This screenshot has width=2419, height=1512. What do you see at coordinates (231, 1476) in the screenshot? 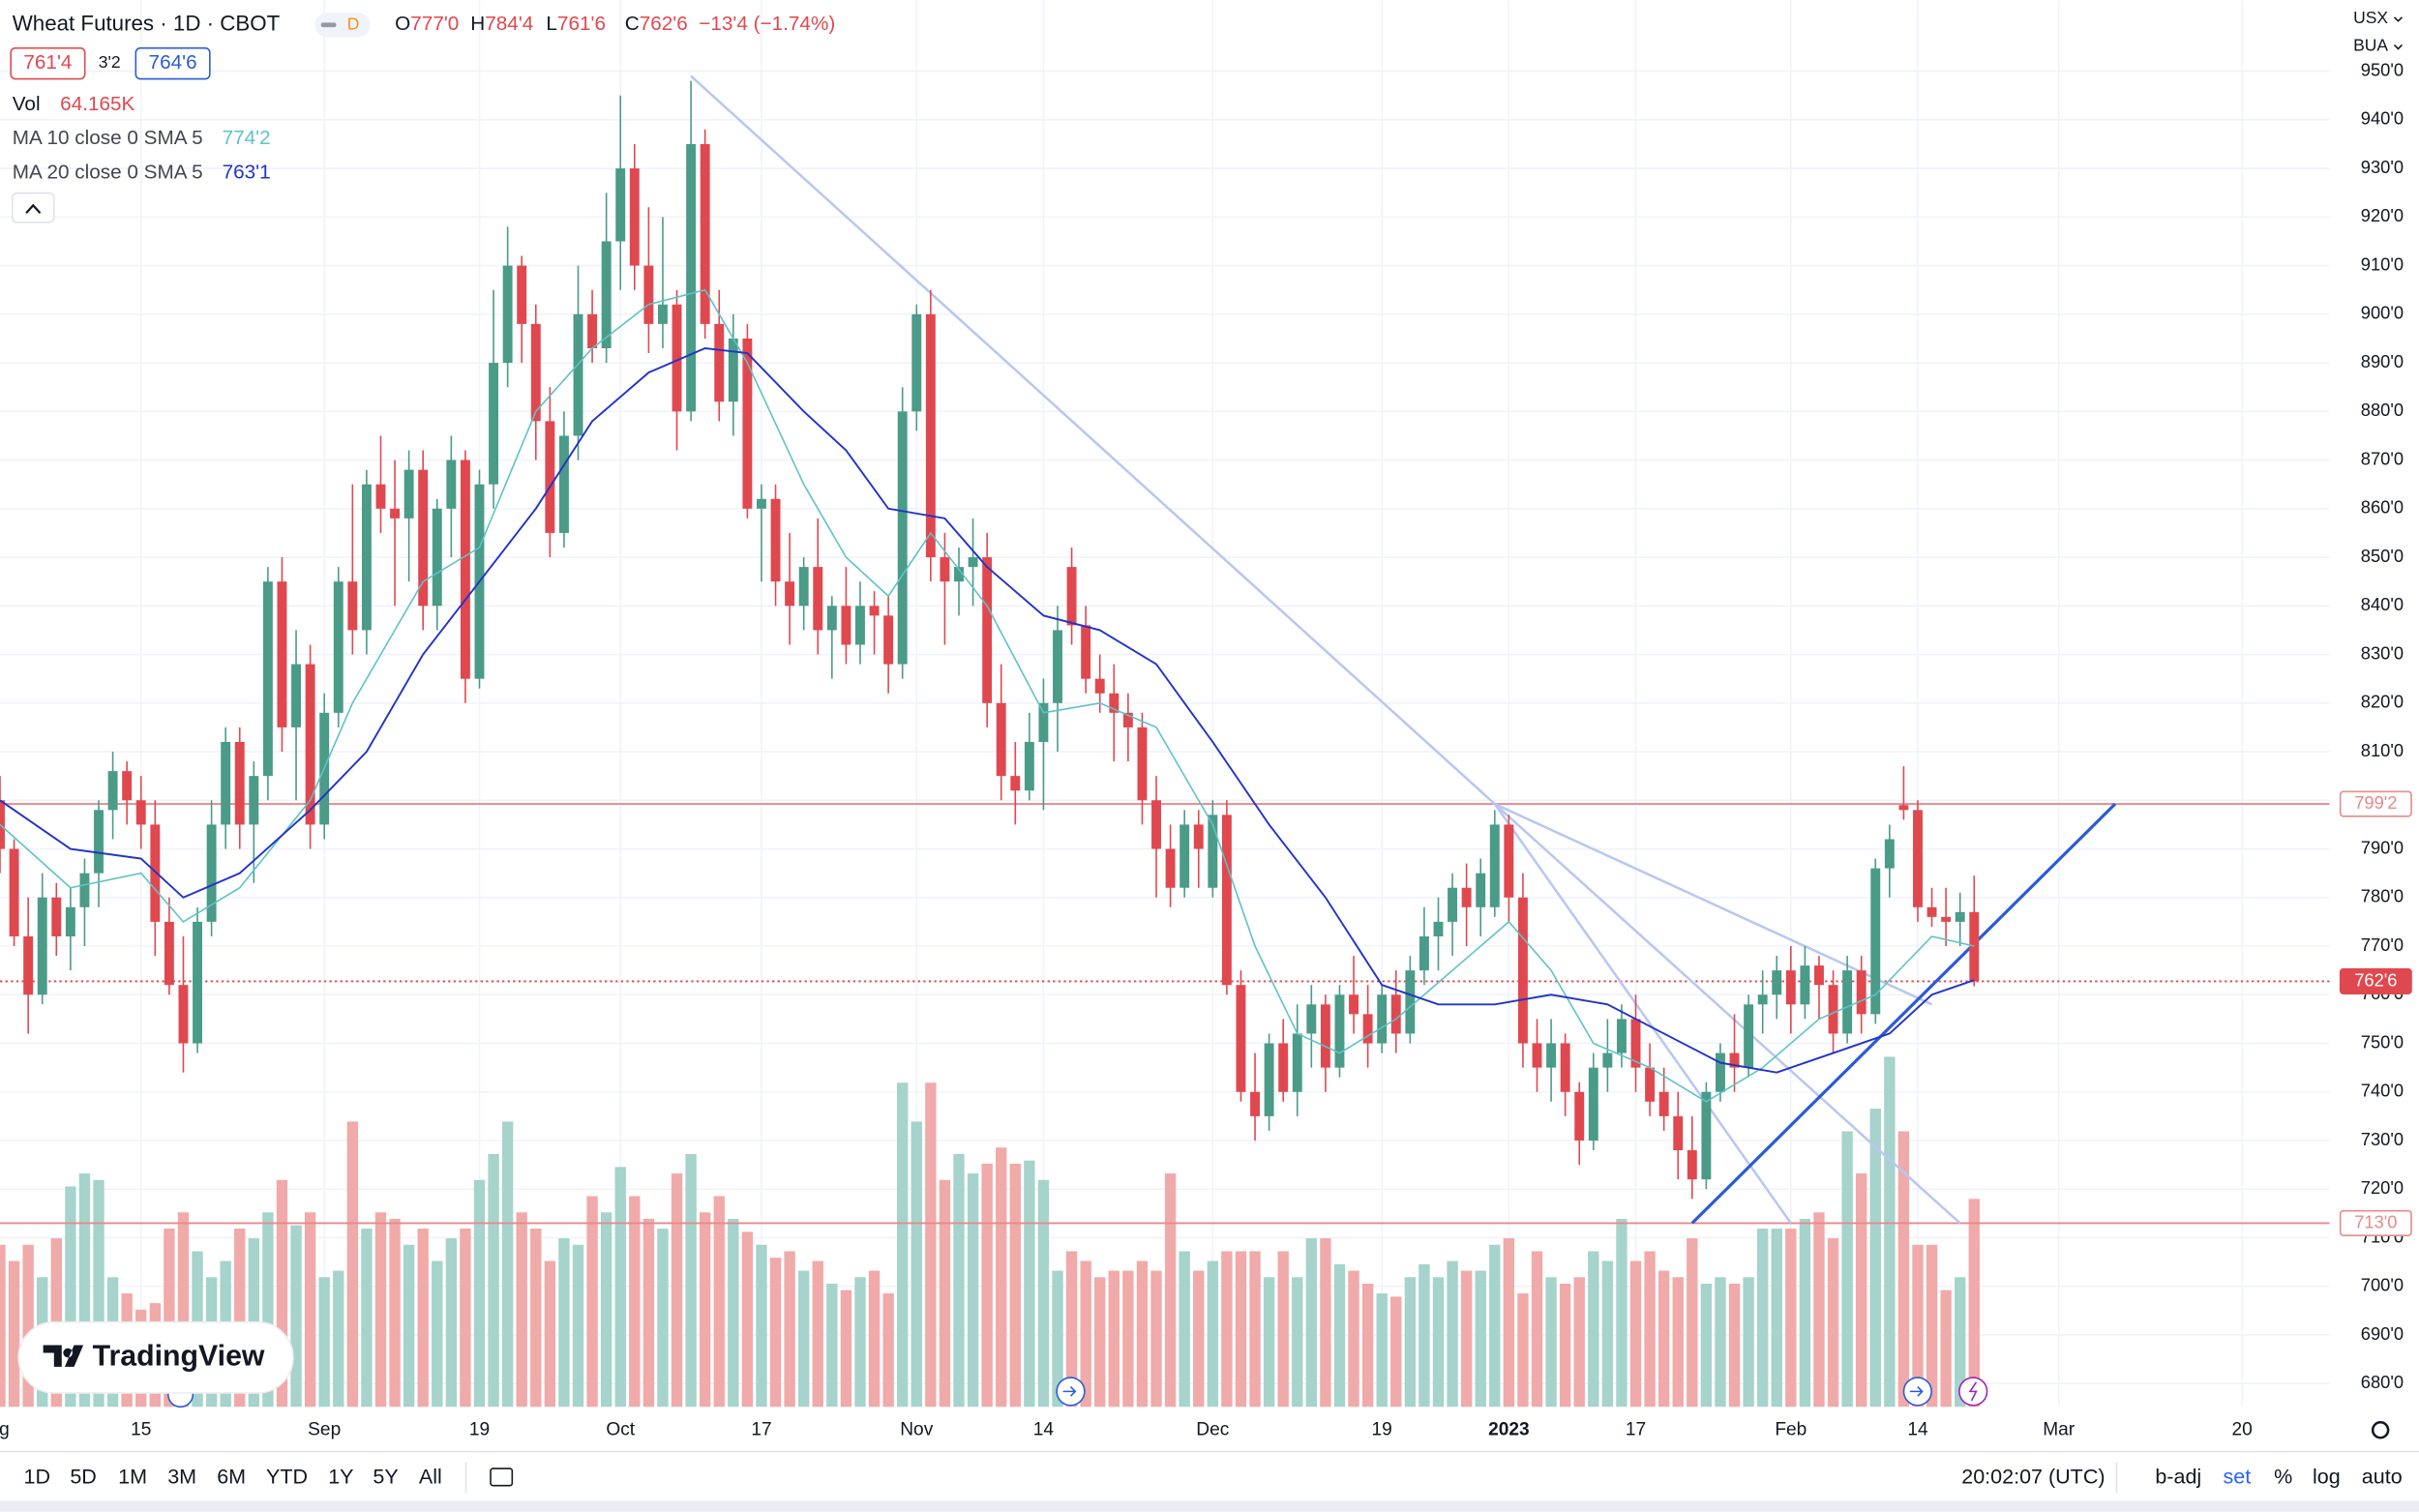
I see `range-button: 6M` at bounding box center [231, 1476].